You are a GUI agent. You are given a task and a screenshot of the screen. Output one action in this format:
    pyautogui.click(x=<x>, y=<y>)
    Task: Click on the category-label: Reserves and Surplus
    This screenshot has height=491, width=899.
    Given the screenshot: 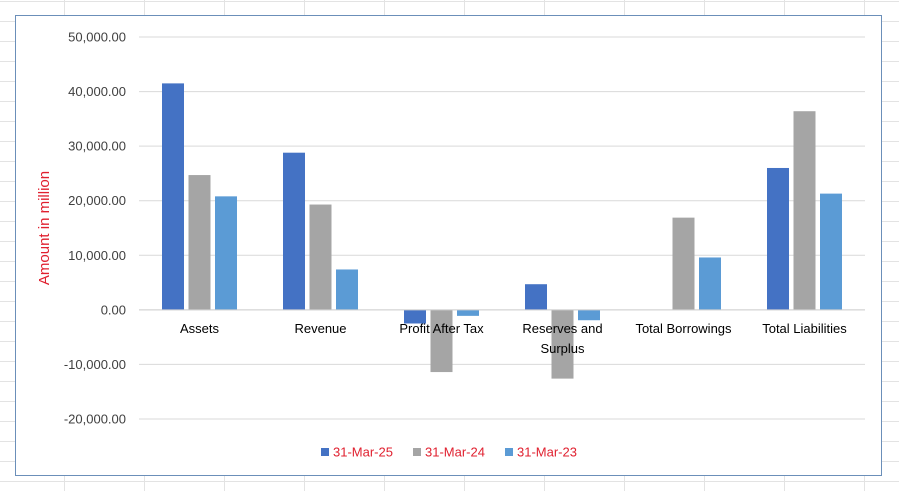 What is the action you would take?
    pyautogui.click(x=562, y=338)
    